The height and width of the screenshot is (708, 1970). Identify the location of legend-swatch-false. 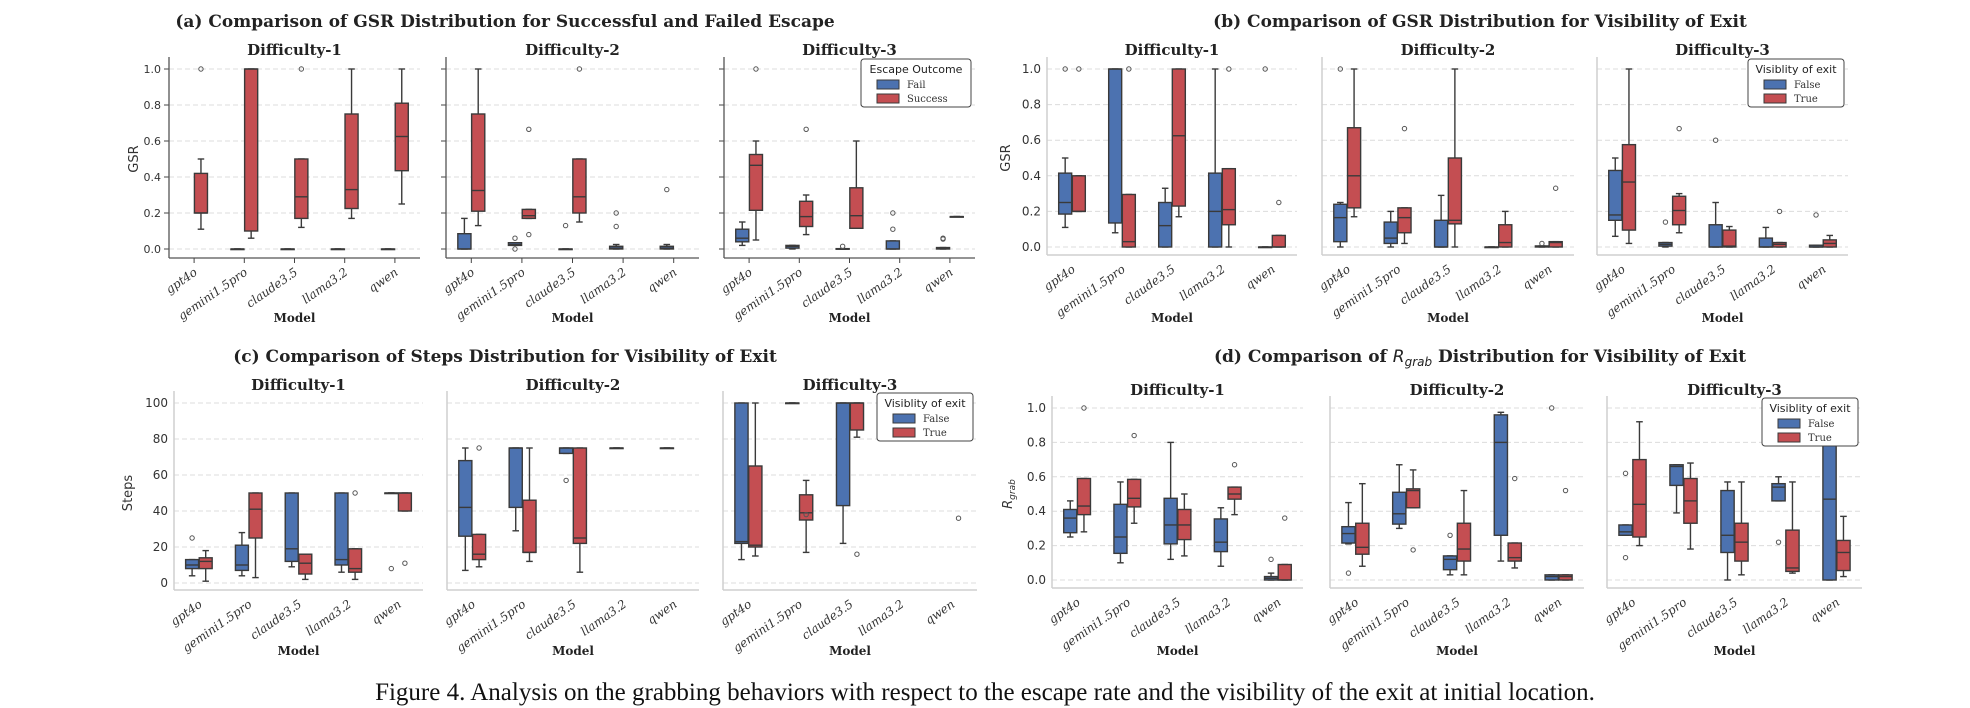
(904, 418).